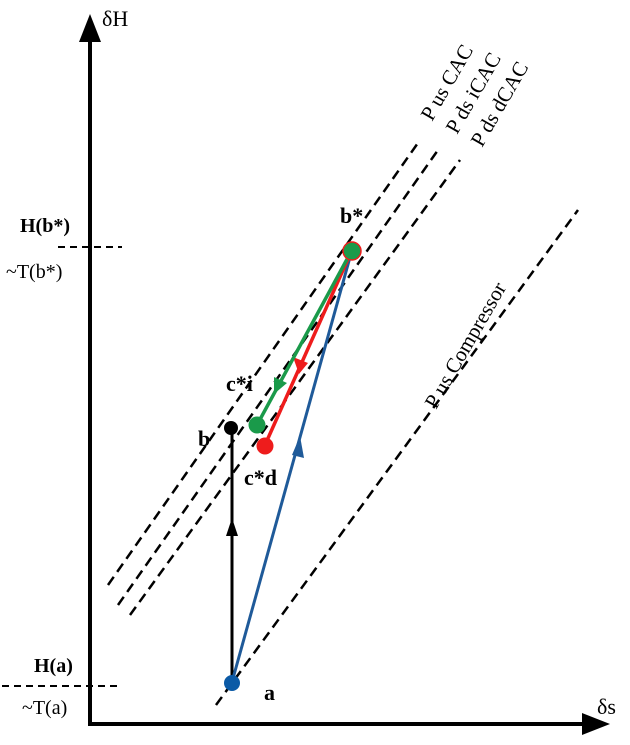 This screenshot has height=745, width=630. I want to click on path-a-to-b-star-arrowhead, so click(298, 447).